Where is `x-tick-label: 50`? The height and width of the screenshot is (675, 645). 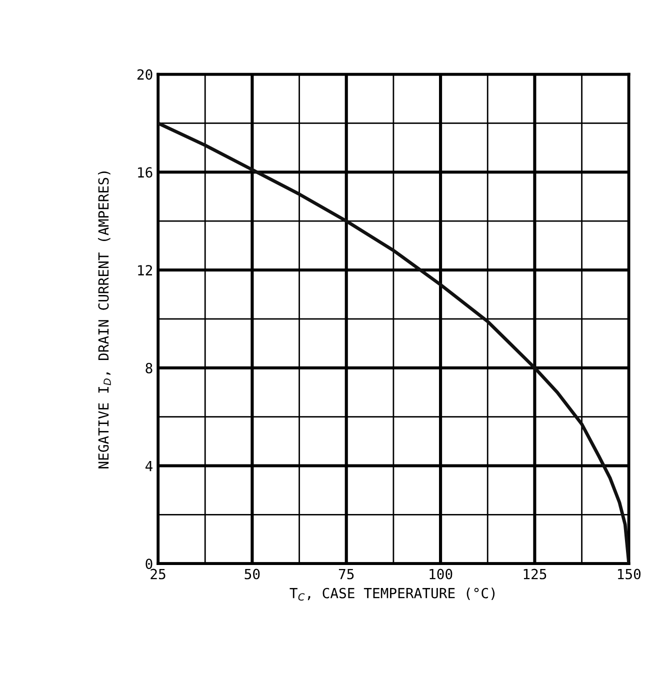 x-tick-label: 50 is located at coordinates (252, 574).